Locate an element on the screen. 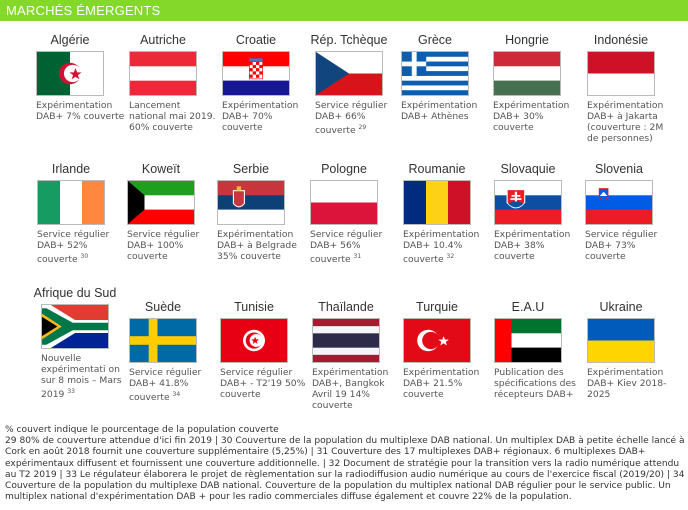 The height and width of the screenshot is (510, 688). flag-sk-image is located at coordinates (528, 202).